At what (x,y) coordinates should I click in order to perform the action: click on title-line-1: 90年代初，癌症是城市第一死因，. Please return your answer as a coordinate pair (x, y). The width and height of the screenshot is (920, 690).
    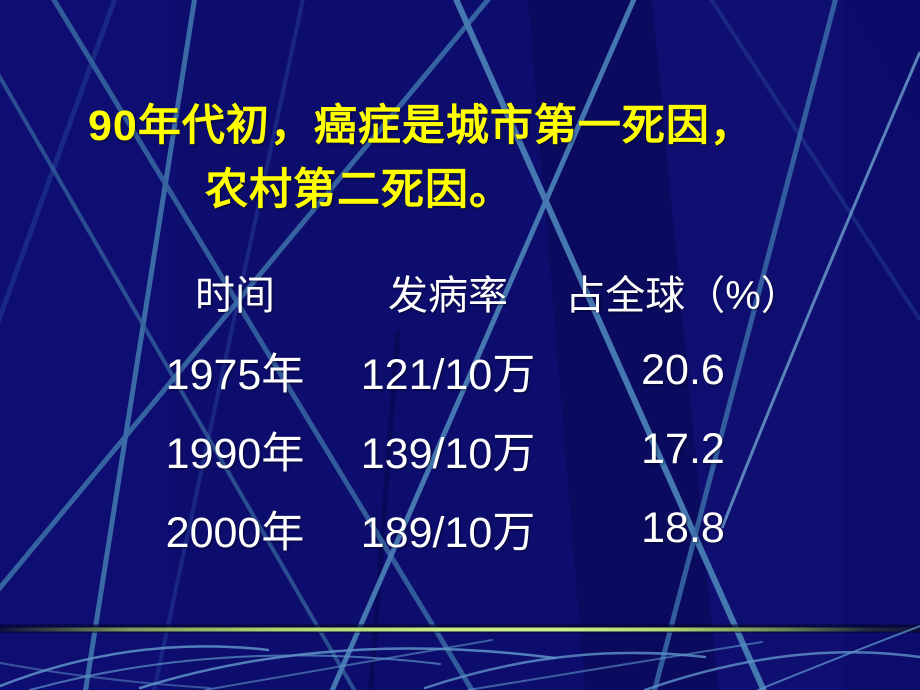
    Looking at the image, I should click on (421, 126).